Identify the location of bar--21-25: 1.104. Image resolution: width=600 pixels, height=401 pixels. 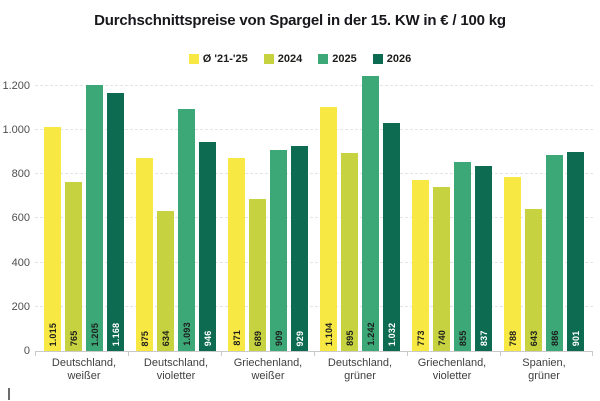
(328, 228).